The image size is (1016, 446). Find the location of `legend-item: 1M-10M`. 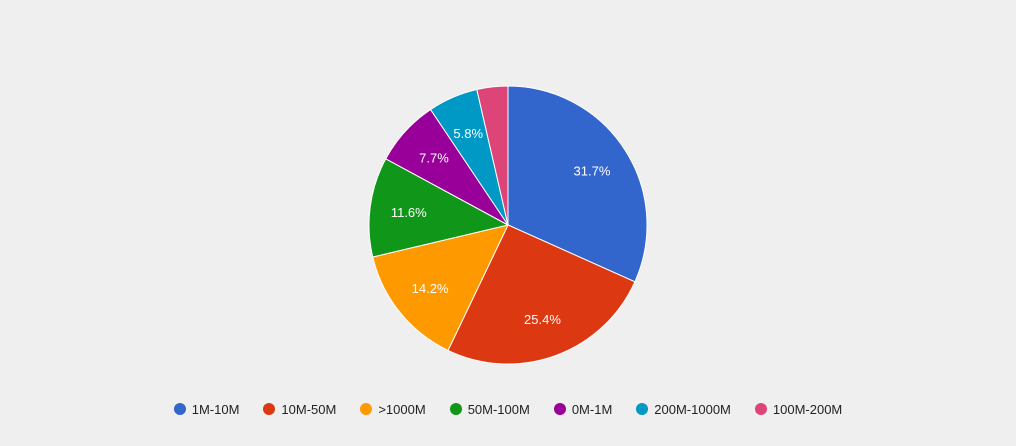

legend-item: 1M-10M is located at coordinates (206, 409).